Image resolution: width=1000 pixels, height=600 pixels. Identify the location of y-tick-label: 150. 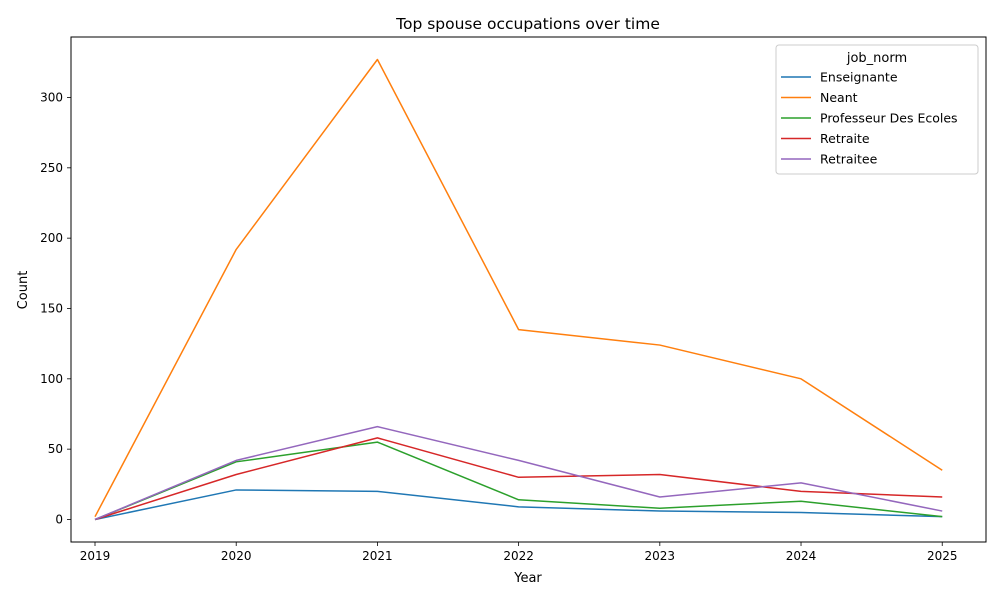
(51, 308).